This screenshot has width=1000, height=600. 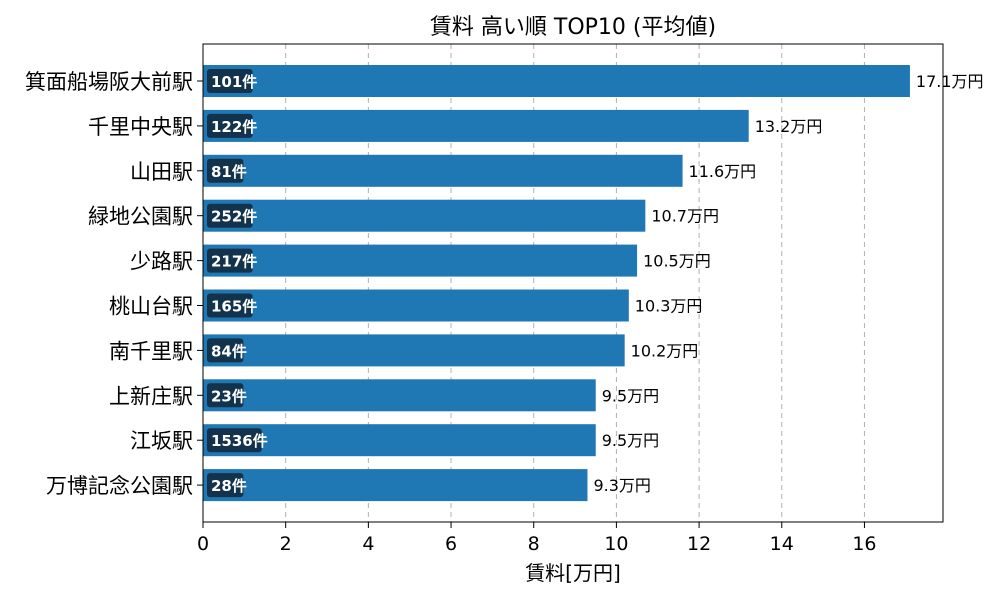 I want to click on count-label: 23件, so click(x=229, y=396).